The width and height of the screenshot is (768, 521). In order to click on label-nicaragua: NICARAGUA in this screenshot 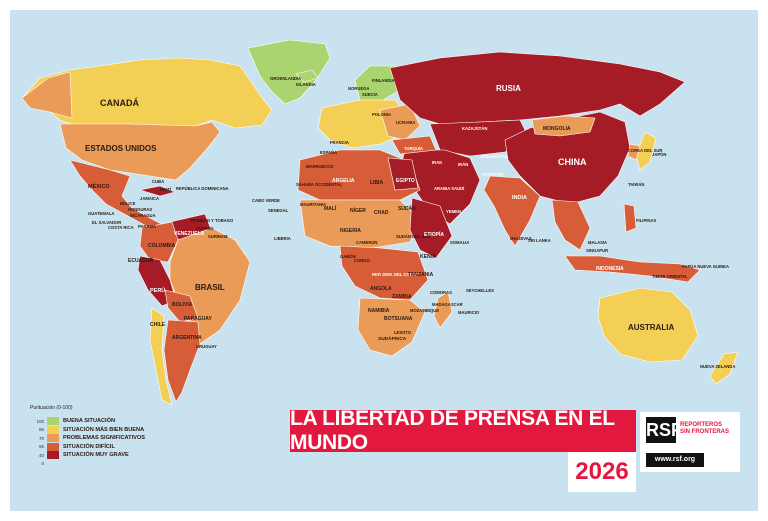, I will do `click(143, 215)`.